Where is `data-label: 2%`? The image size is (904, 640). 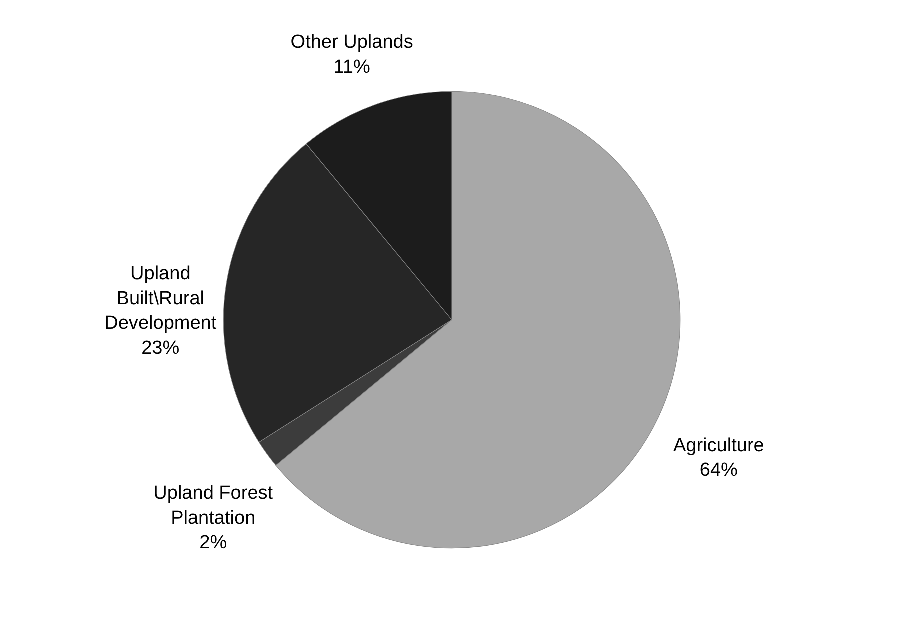
data-label: 2% is located at coordinates (214, 543).